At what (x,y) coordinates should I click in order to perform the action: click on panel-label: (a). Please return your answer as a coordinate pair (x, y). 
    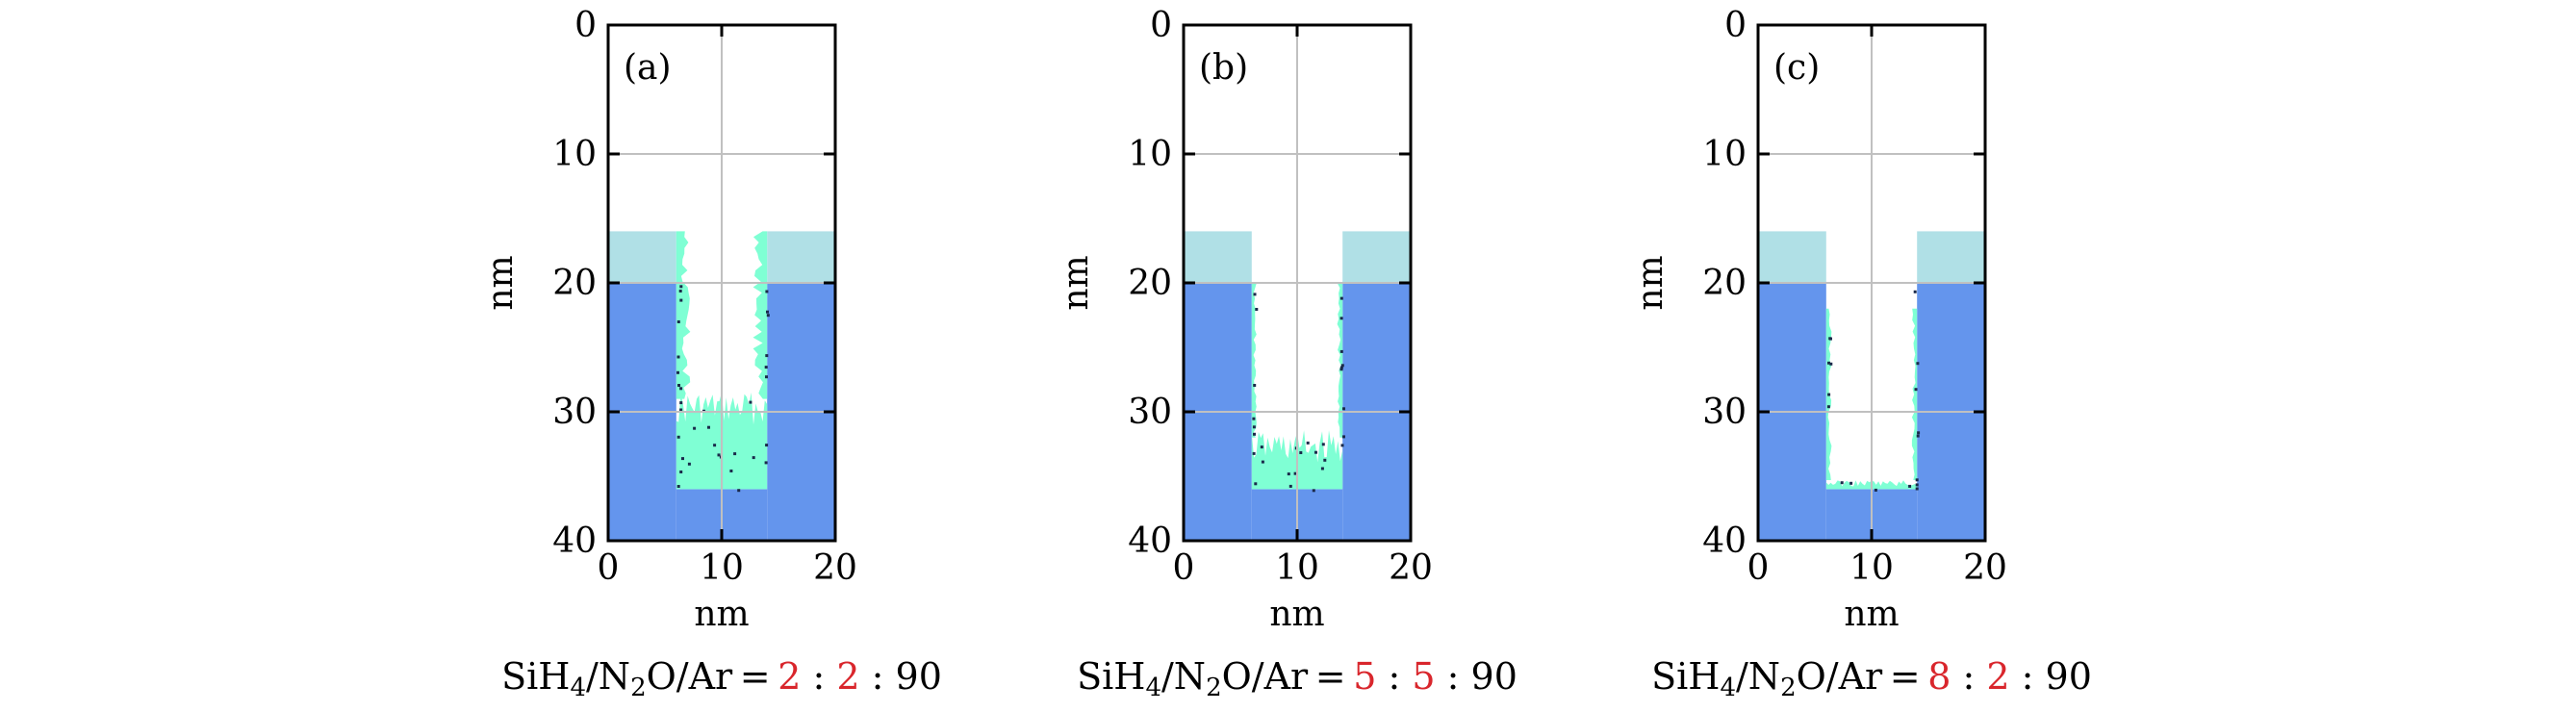
    Looking at the image, I should click on (648, 68).